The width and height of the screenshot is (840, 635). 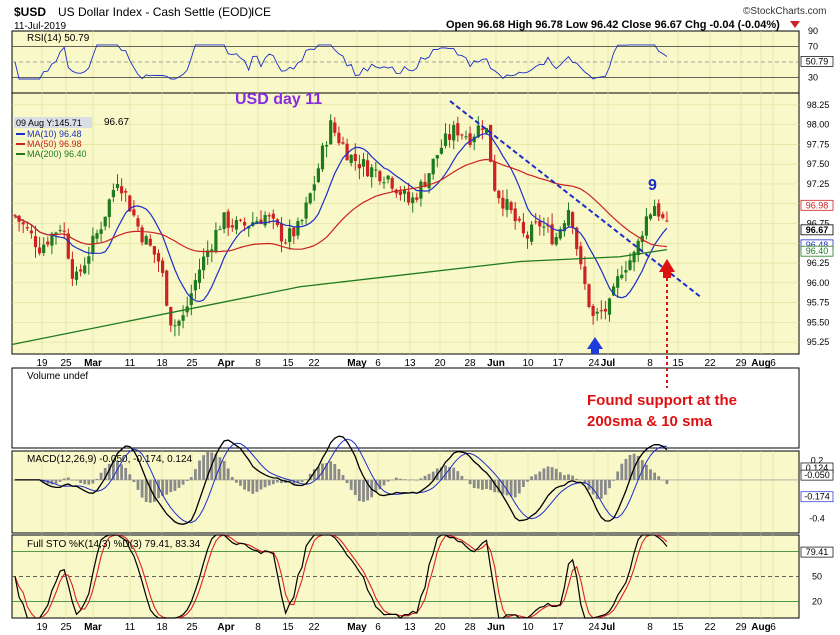 I want to click on x-tick-label: 15, so click(x=288, y=627).